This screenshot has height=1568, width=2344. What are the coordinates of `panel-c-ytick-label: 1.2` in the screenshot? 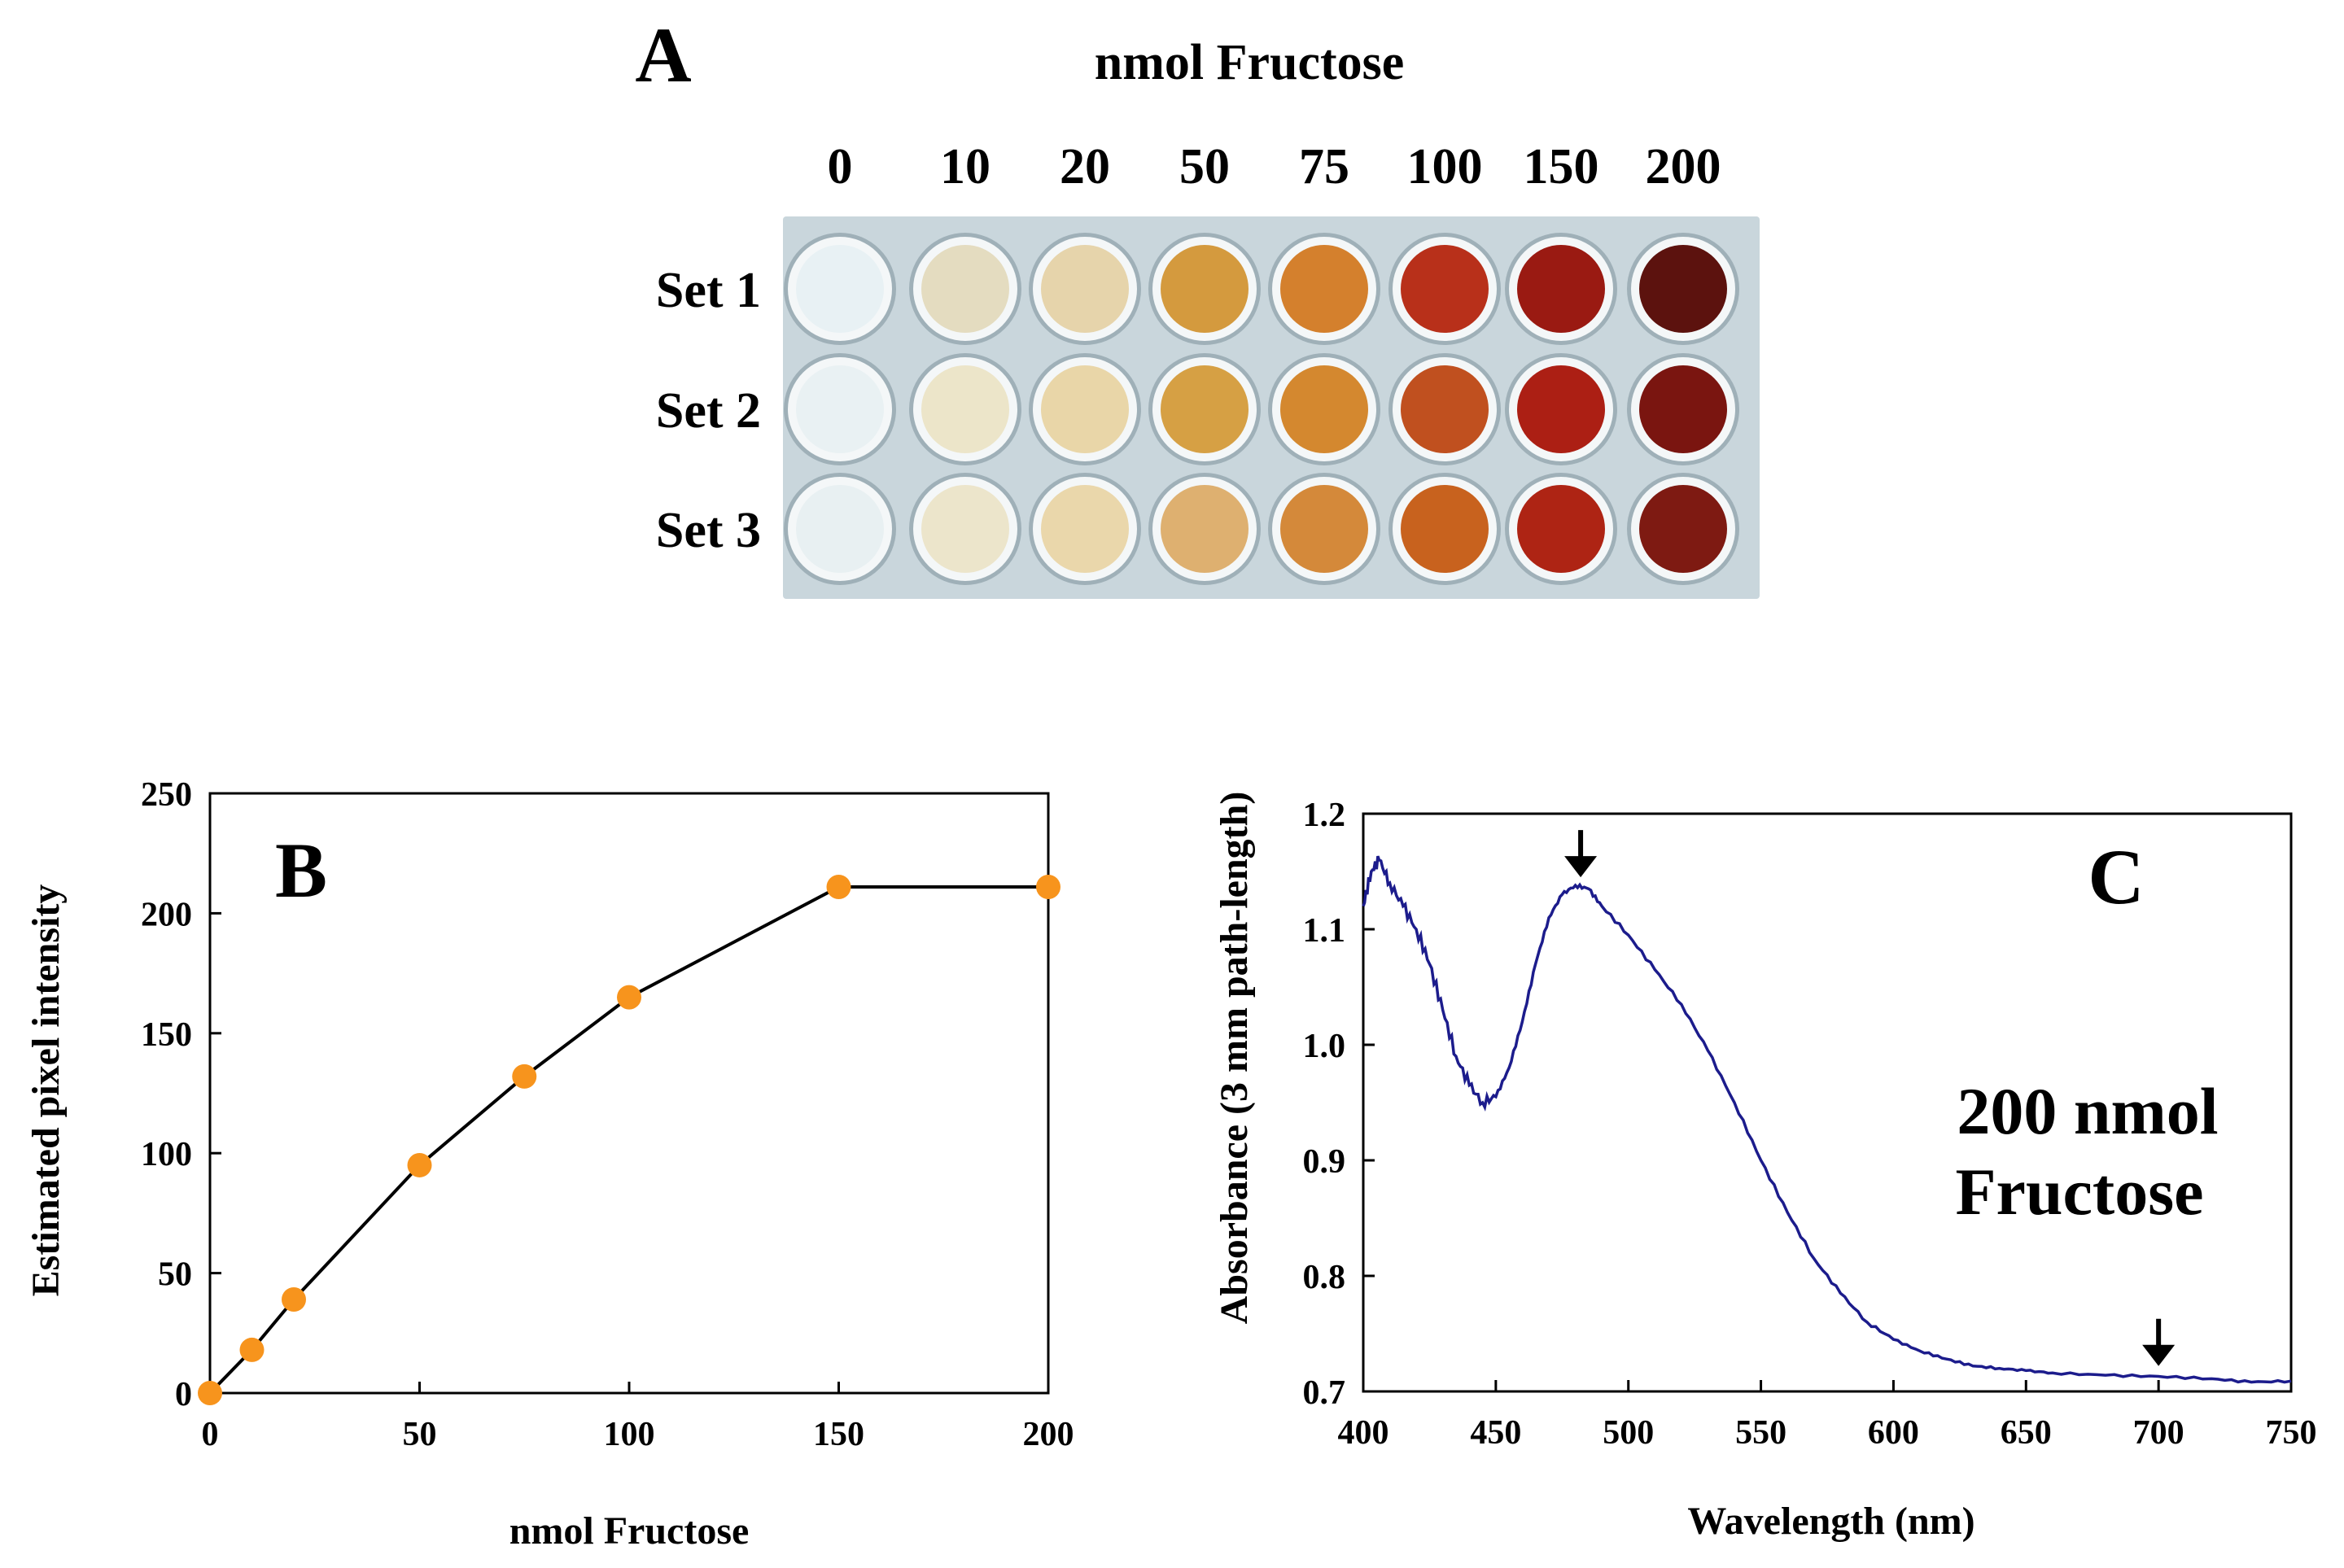 It's located at (1325, 815).